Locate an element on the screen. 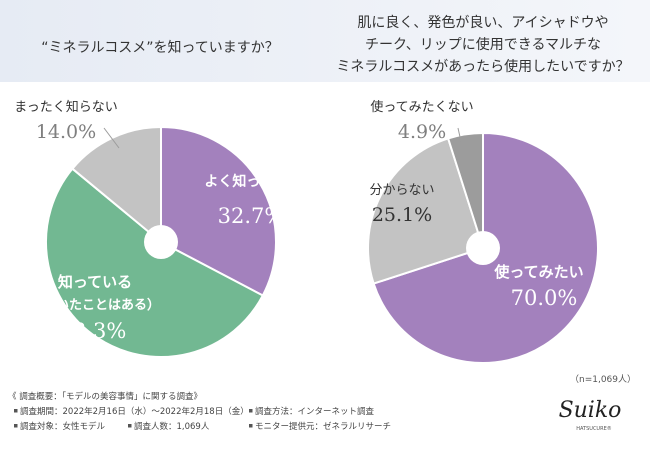  survey-method: 調査方法：インターネット調査 is located at coordinates (315, 411).